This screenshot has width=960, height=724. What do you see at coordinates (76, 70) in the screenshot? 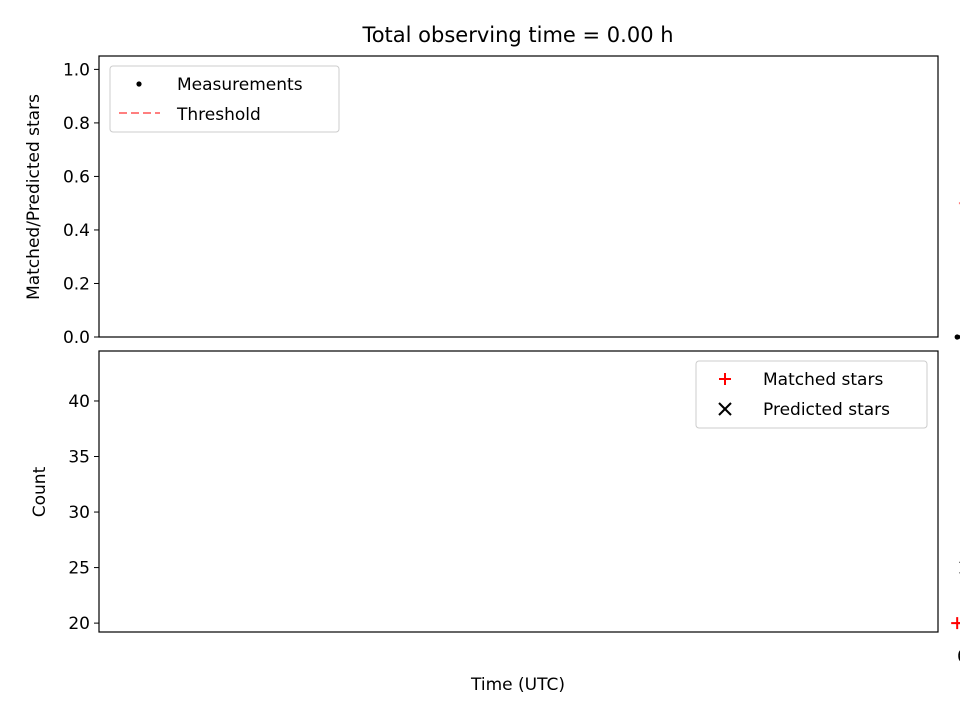
I see `top-y-tick-label: 1.0` at bounding box center [76, 70].